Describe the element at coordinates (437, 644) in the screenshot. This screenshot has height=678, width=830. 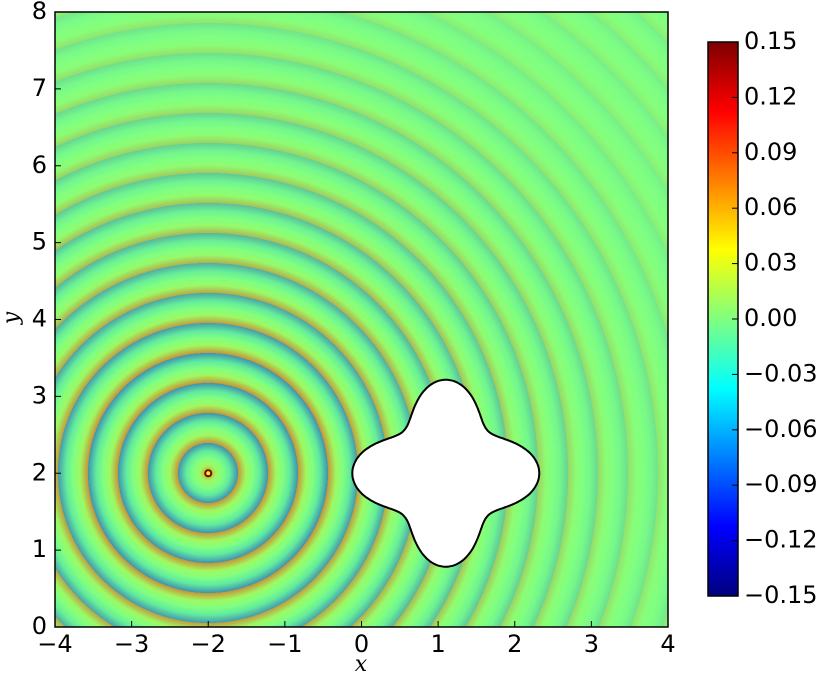
I see `x-tick-label: 1` at that location.